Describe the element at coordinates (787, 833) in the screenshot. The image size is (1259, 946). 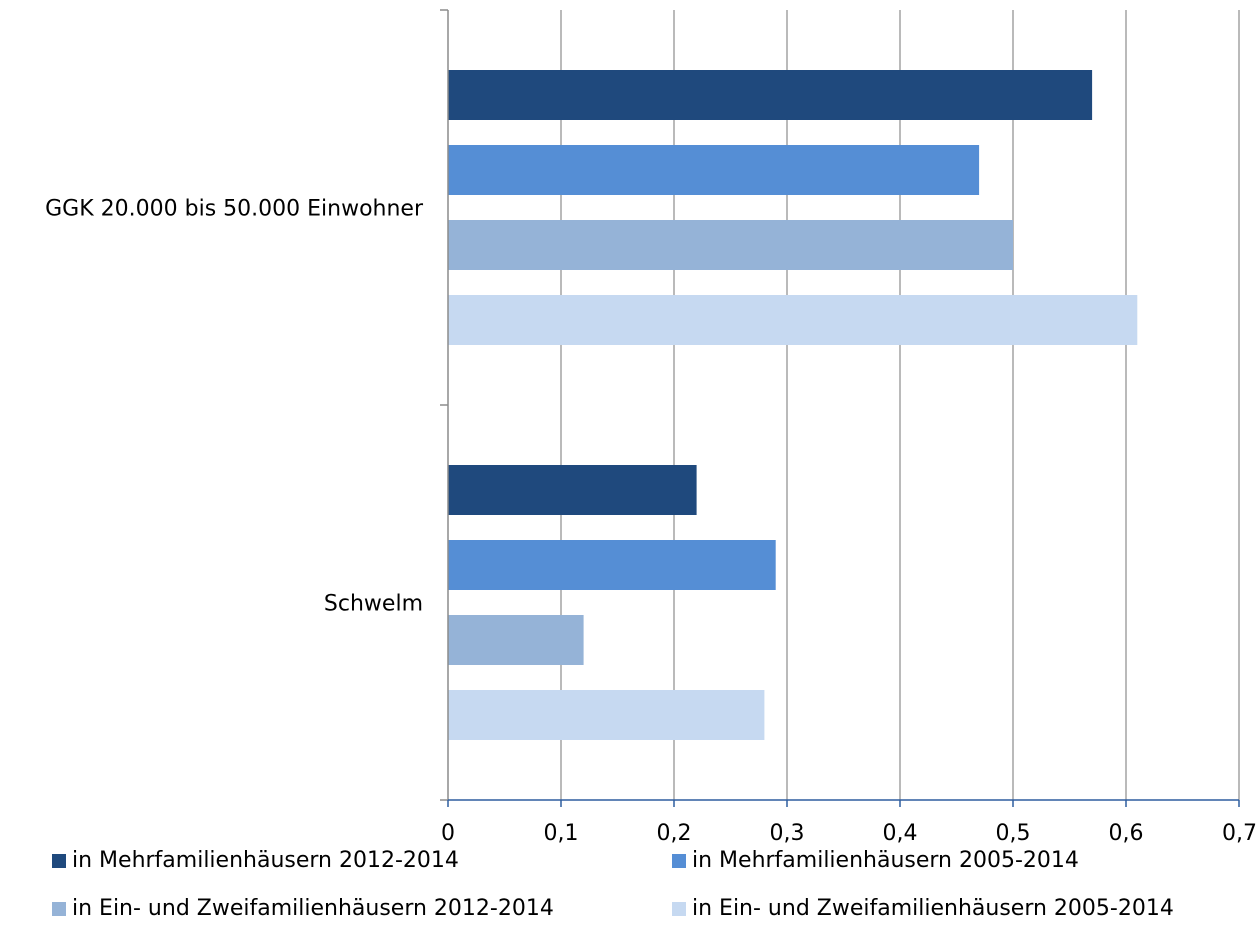
I see `x-tick-label: 0,3` at that location.